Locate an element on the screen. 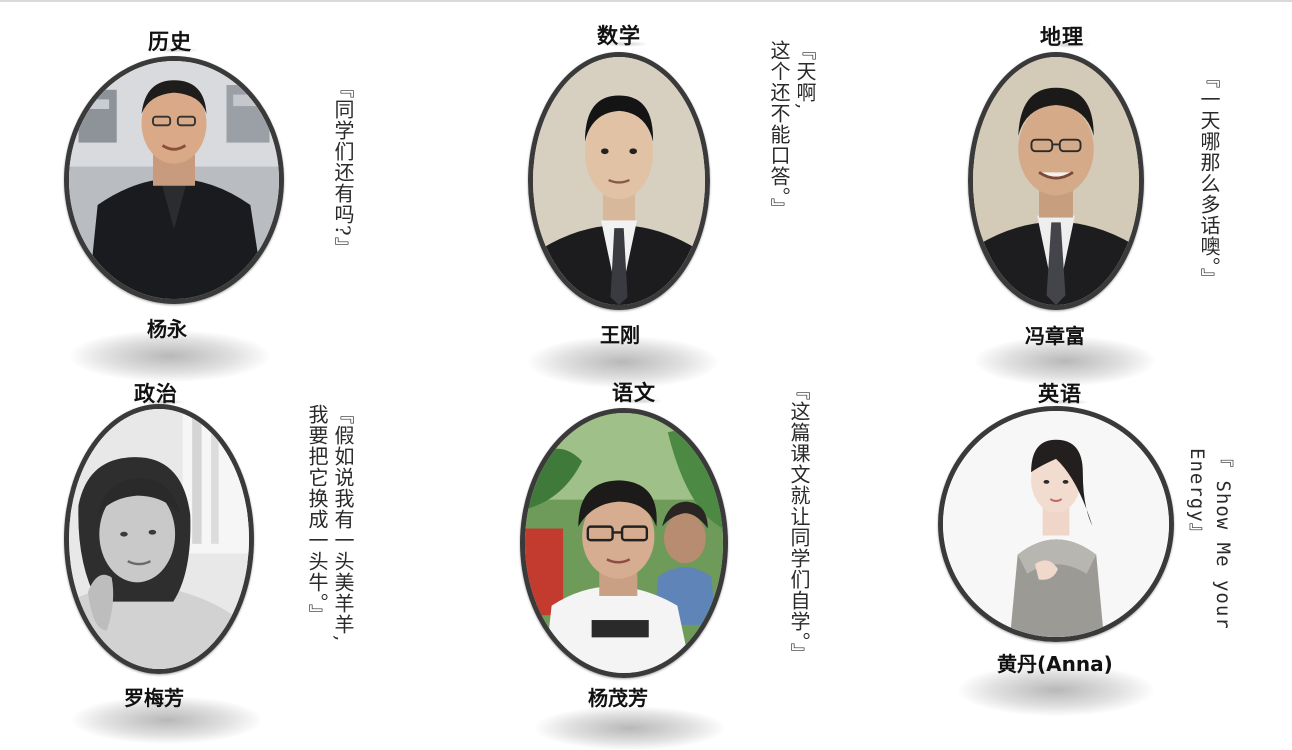  man-glasses-suit-portrait-icon is located at coordinates (1056, 181).